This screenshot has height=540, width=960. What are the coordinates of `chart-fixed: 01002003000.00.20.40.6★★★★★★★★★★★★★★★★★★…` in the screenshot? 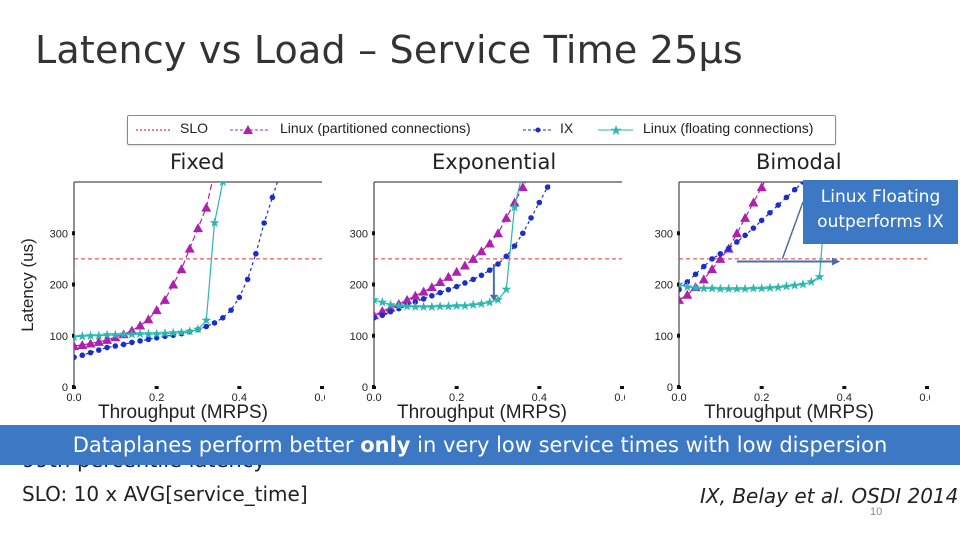 It's located at (187, 291).